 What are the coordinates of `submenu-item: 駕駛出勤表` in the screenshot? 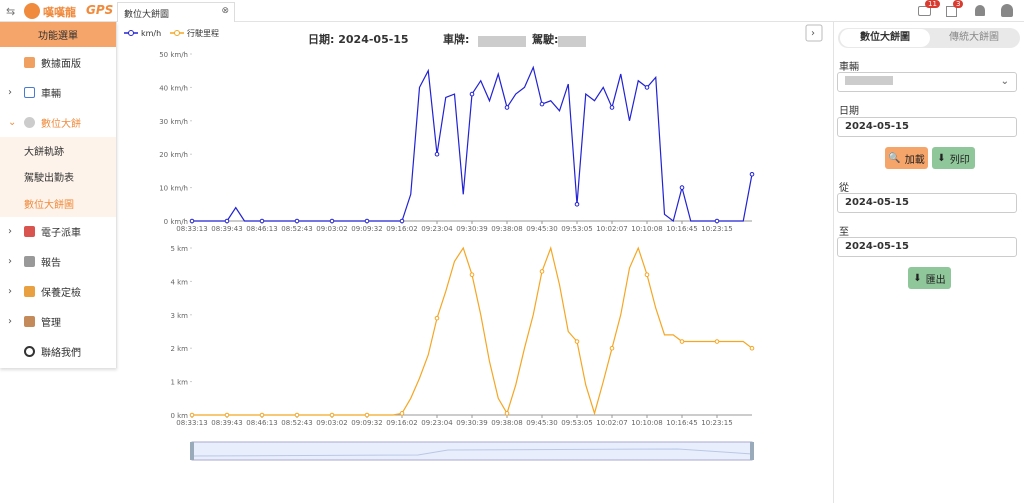 It's located at (58, 176).